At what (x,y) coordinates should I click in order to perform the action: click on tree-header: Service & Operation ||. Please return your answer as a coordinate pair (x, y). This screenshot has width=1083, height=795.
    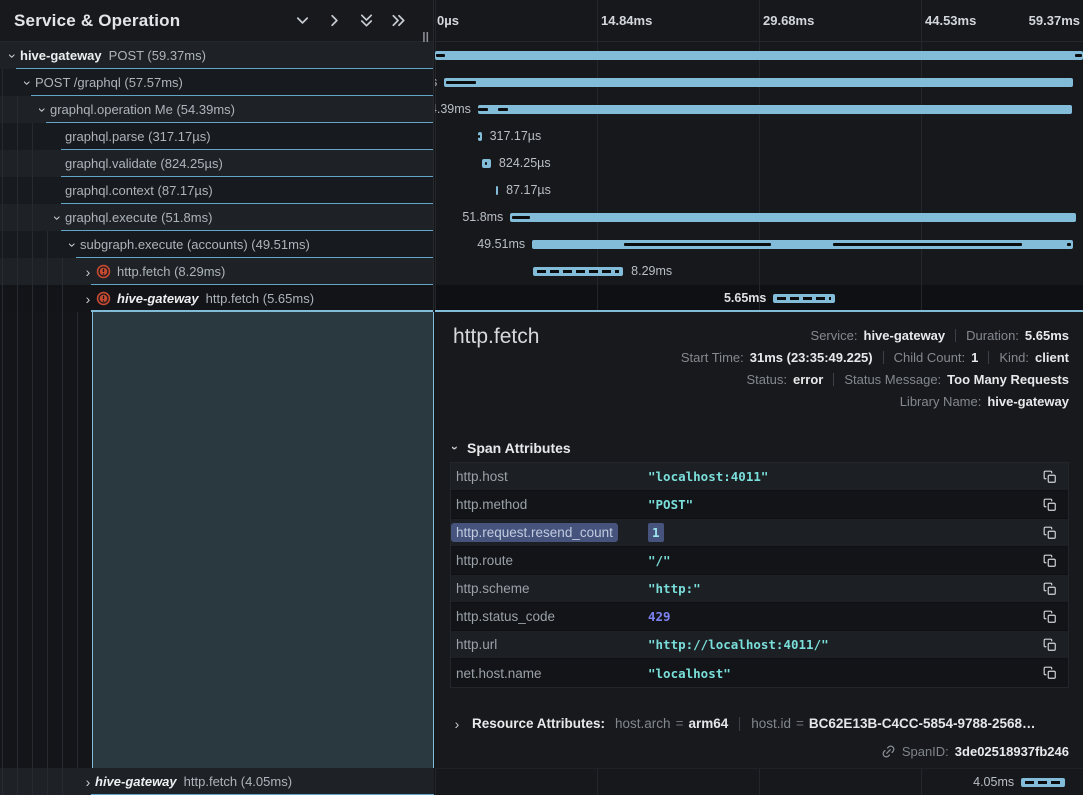
    Looking at the image, I should click on (216, 22).